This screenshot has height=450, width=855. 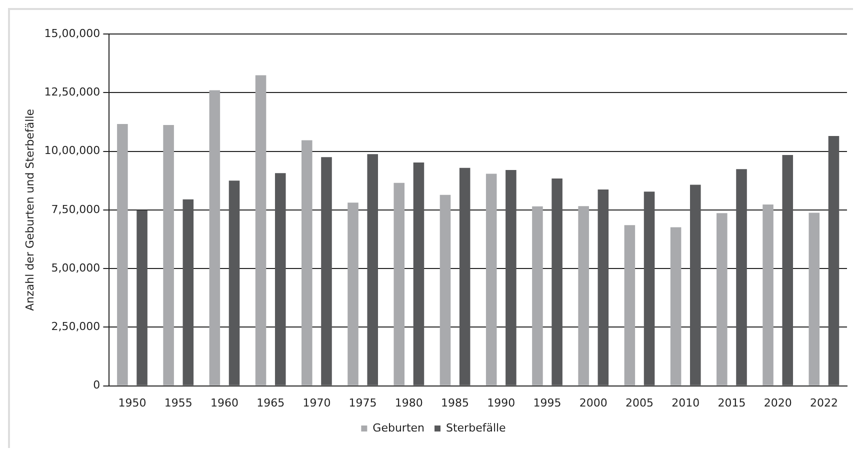 What do you see at coordinates (501, 403) in the screenshot?
I see `x-tick-label: 1990` at bounding box center [501, 403].